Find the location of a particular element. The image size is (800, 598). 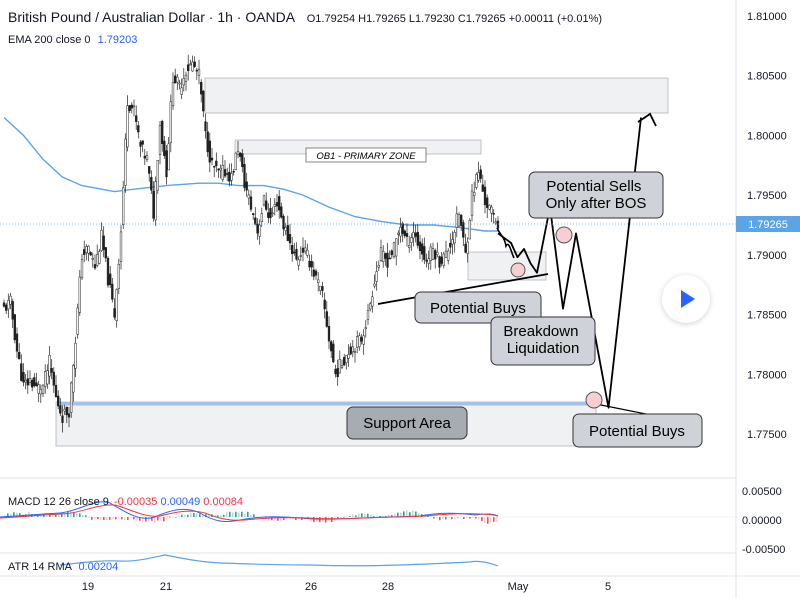

macd-label: MACD 12 26 close 9 is located at coordinates (58, 502).